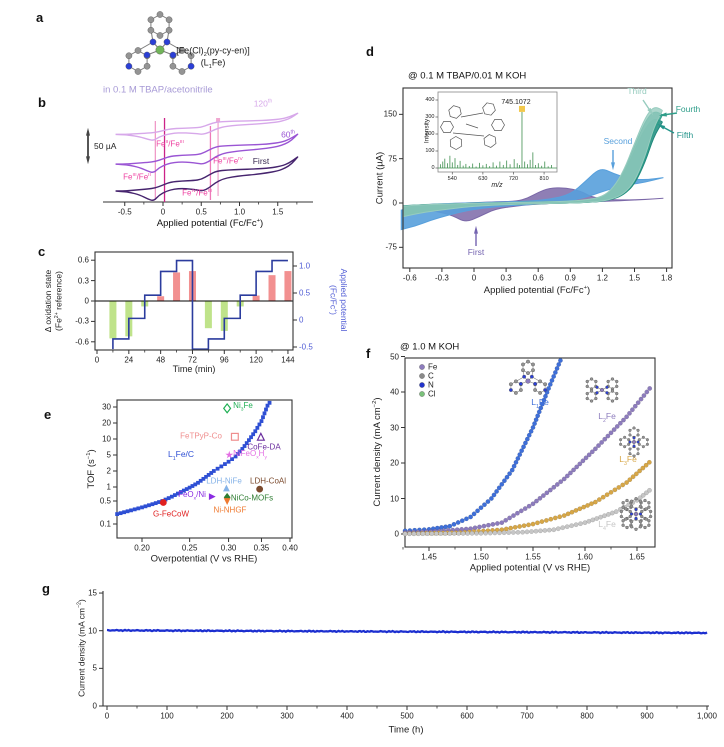 This screenshot has height=747, width=724. What do you see at coordinates (170, 144) in the screenshot?
I see `b-redox-label: FeII/FeIII` at bounding box center [170, 144].